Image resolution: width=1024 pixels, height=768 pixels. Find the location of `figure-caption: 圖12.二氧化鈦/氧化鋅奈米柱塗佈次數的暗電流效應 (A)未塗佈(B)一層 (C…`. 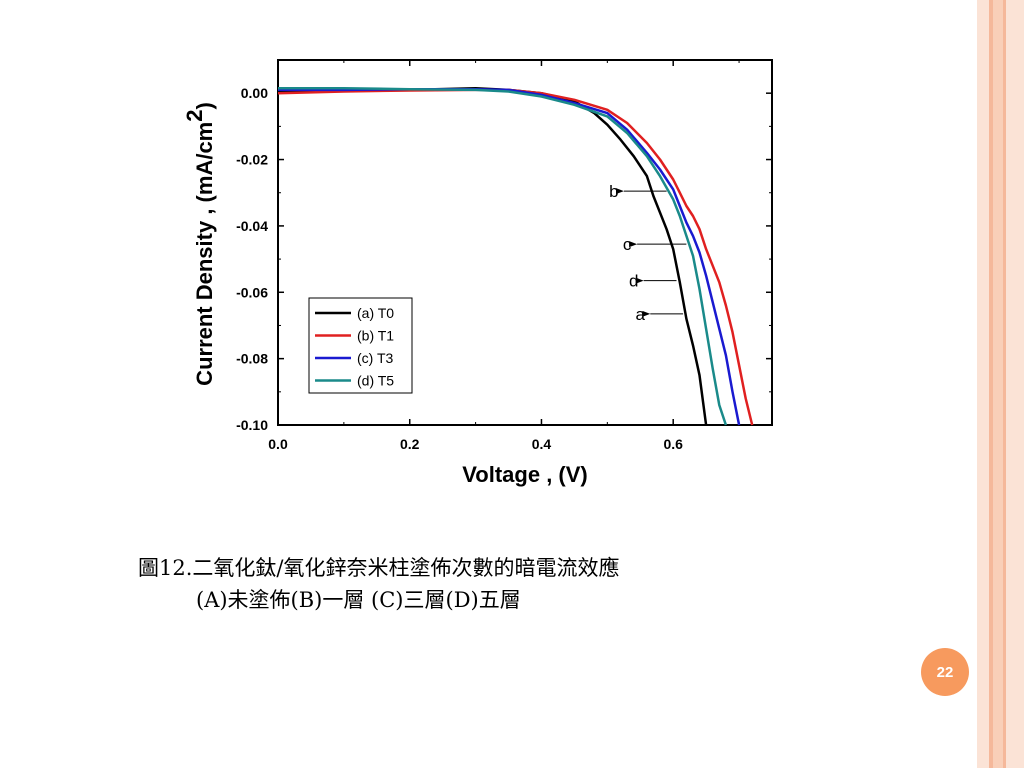

figure-caption: 圖12.二氧化鈦/氧化鋅奈米柱塗佈次數的暗電流效應 (A)未塗佈(B)一層 (C… is located at coordinates (378, 584).